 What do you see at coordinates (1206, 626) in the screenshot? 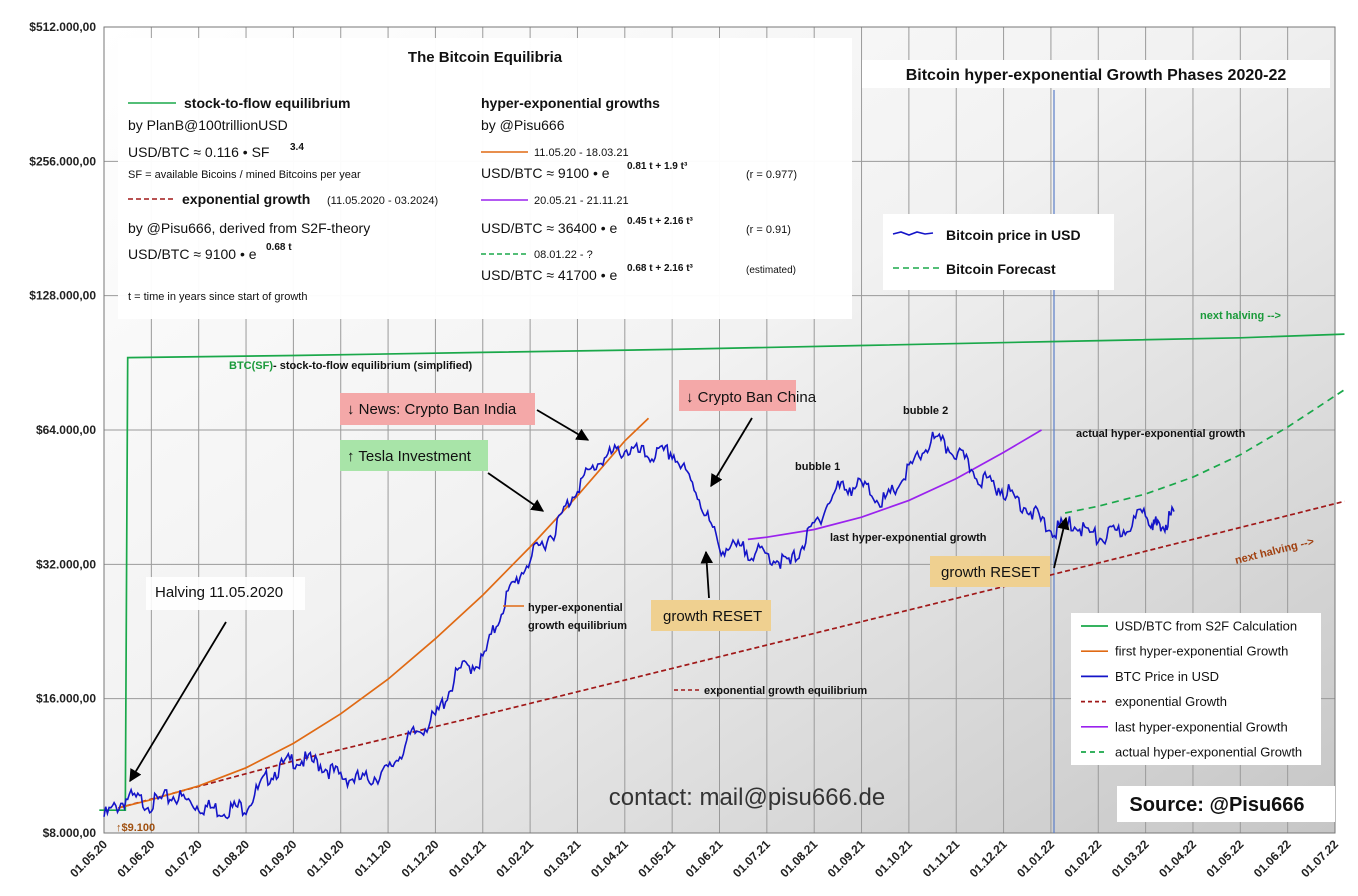
I see `legend-entry: USD/BTC from S2F Calculation` at bounding box center [1206, 626].